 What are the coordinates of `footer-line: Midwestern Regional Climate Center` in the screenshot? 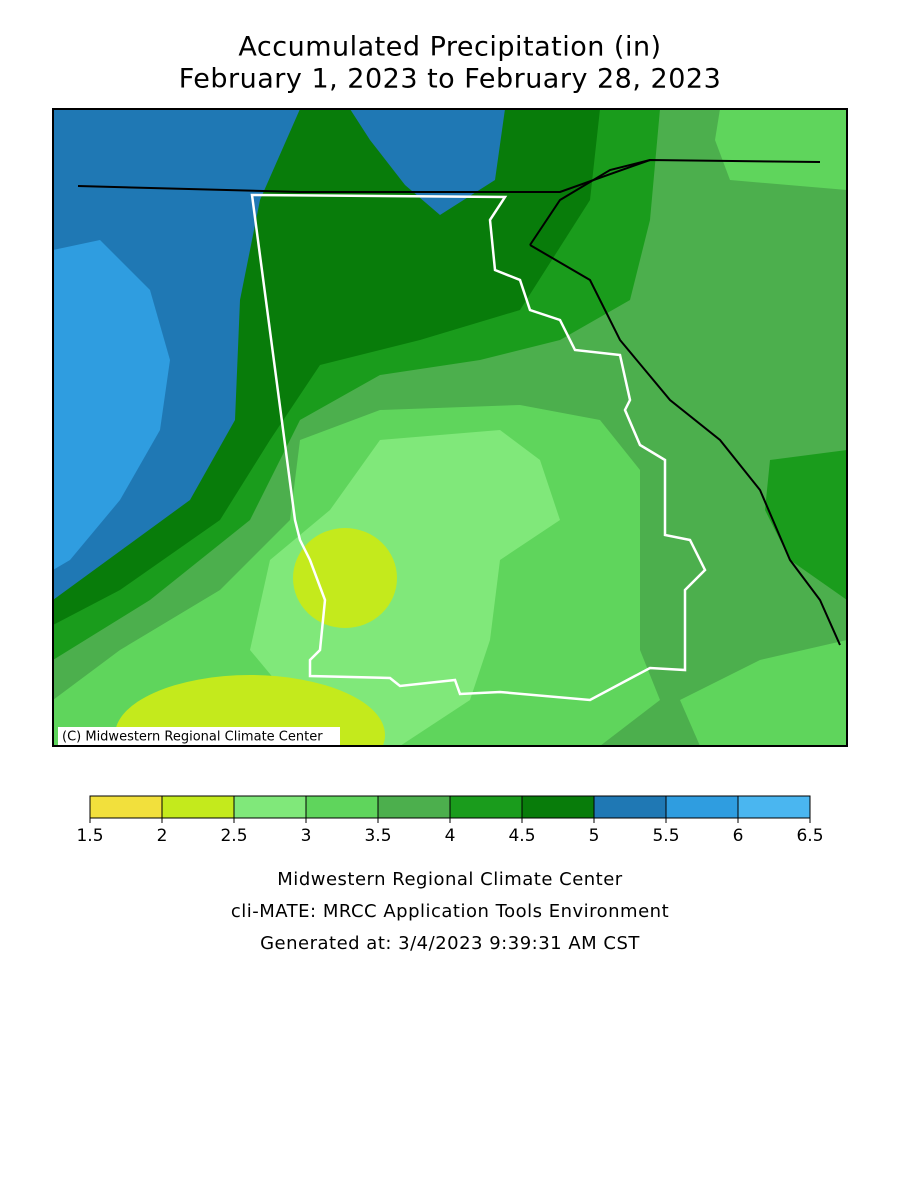 It's located at (450, 879).